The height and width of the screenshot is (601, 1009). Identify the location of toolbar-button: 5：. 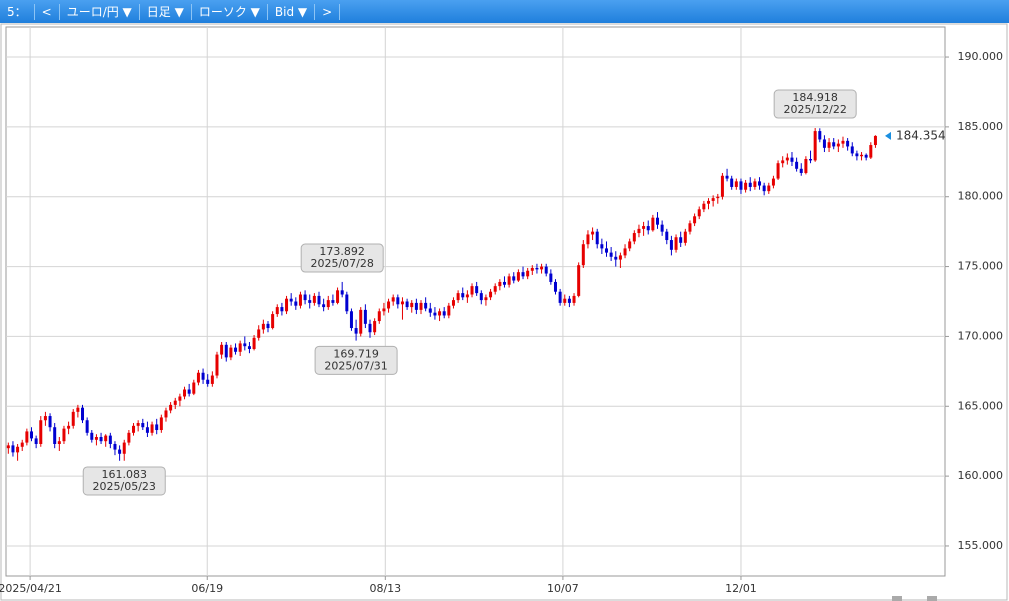
(17, 11).